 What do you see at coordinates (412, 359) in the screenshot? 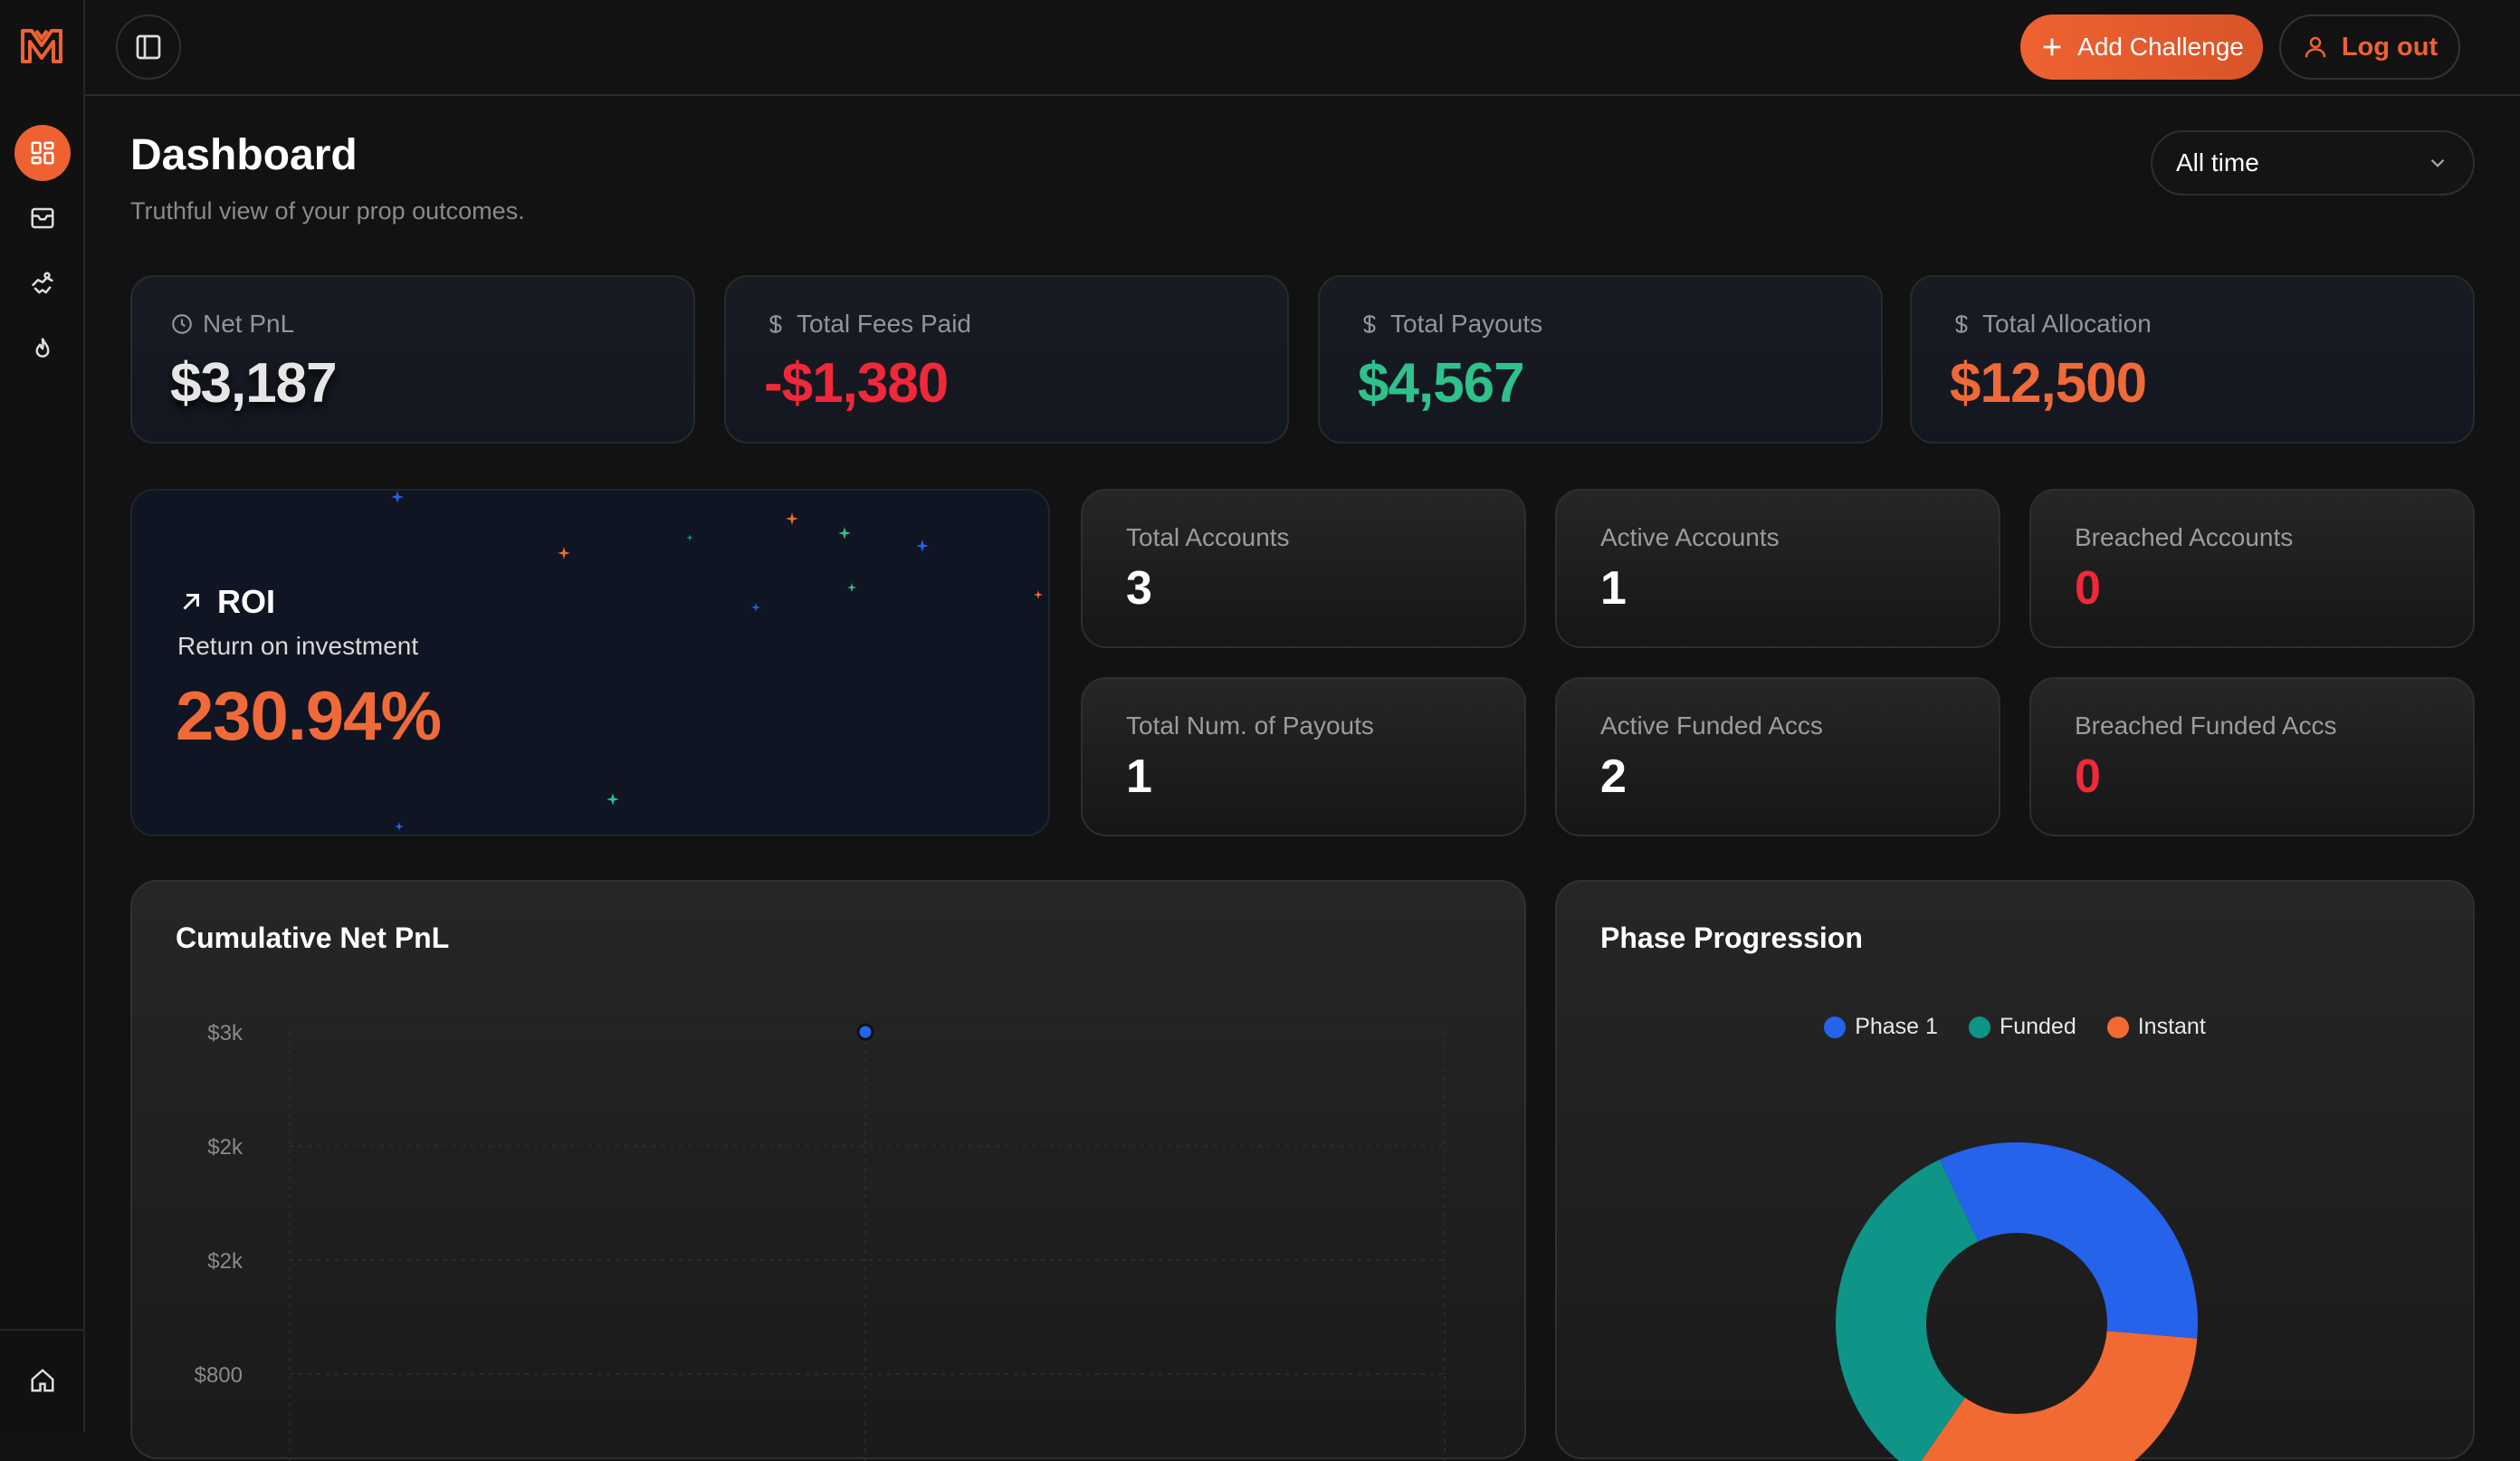
I see `stat-card-net-pnl: Net PnL $3,187` at bounding box center [412, 359].